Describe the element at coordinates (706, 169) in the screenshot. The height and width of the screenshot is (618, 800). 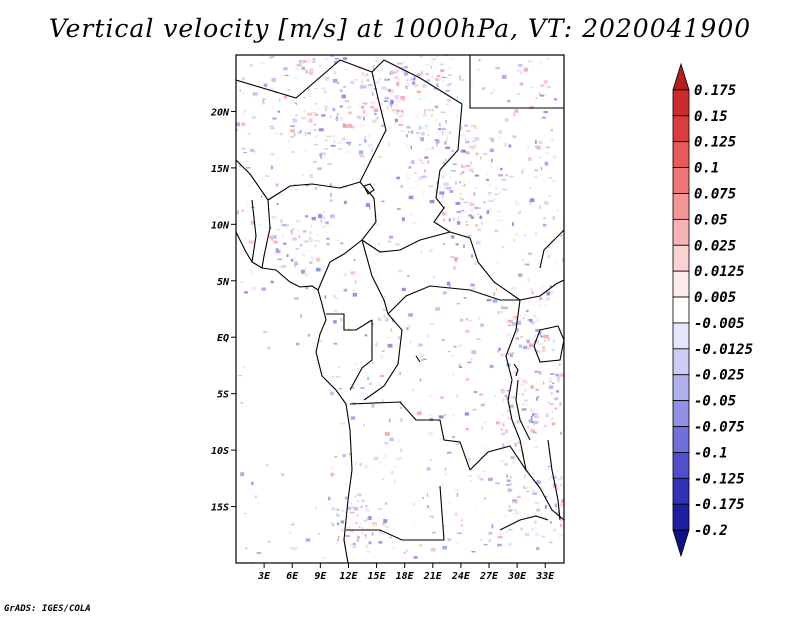
I see `colorbar-label: 0.1` at that location.